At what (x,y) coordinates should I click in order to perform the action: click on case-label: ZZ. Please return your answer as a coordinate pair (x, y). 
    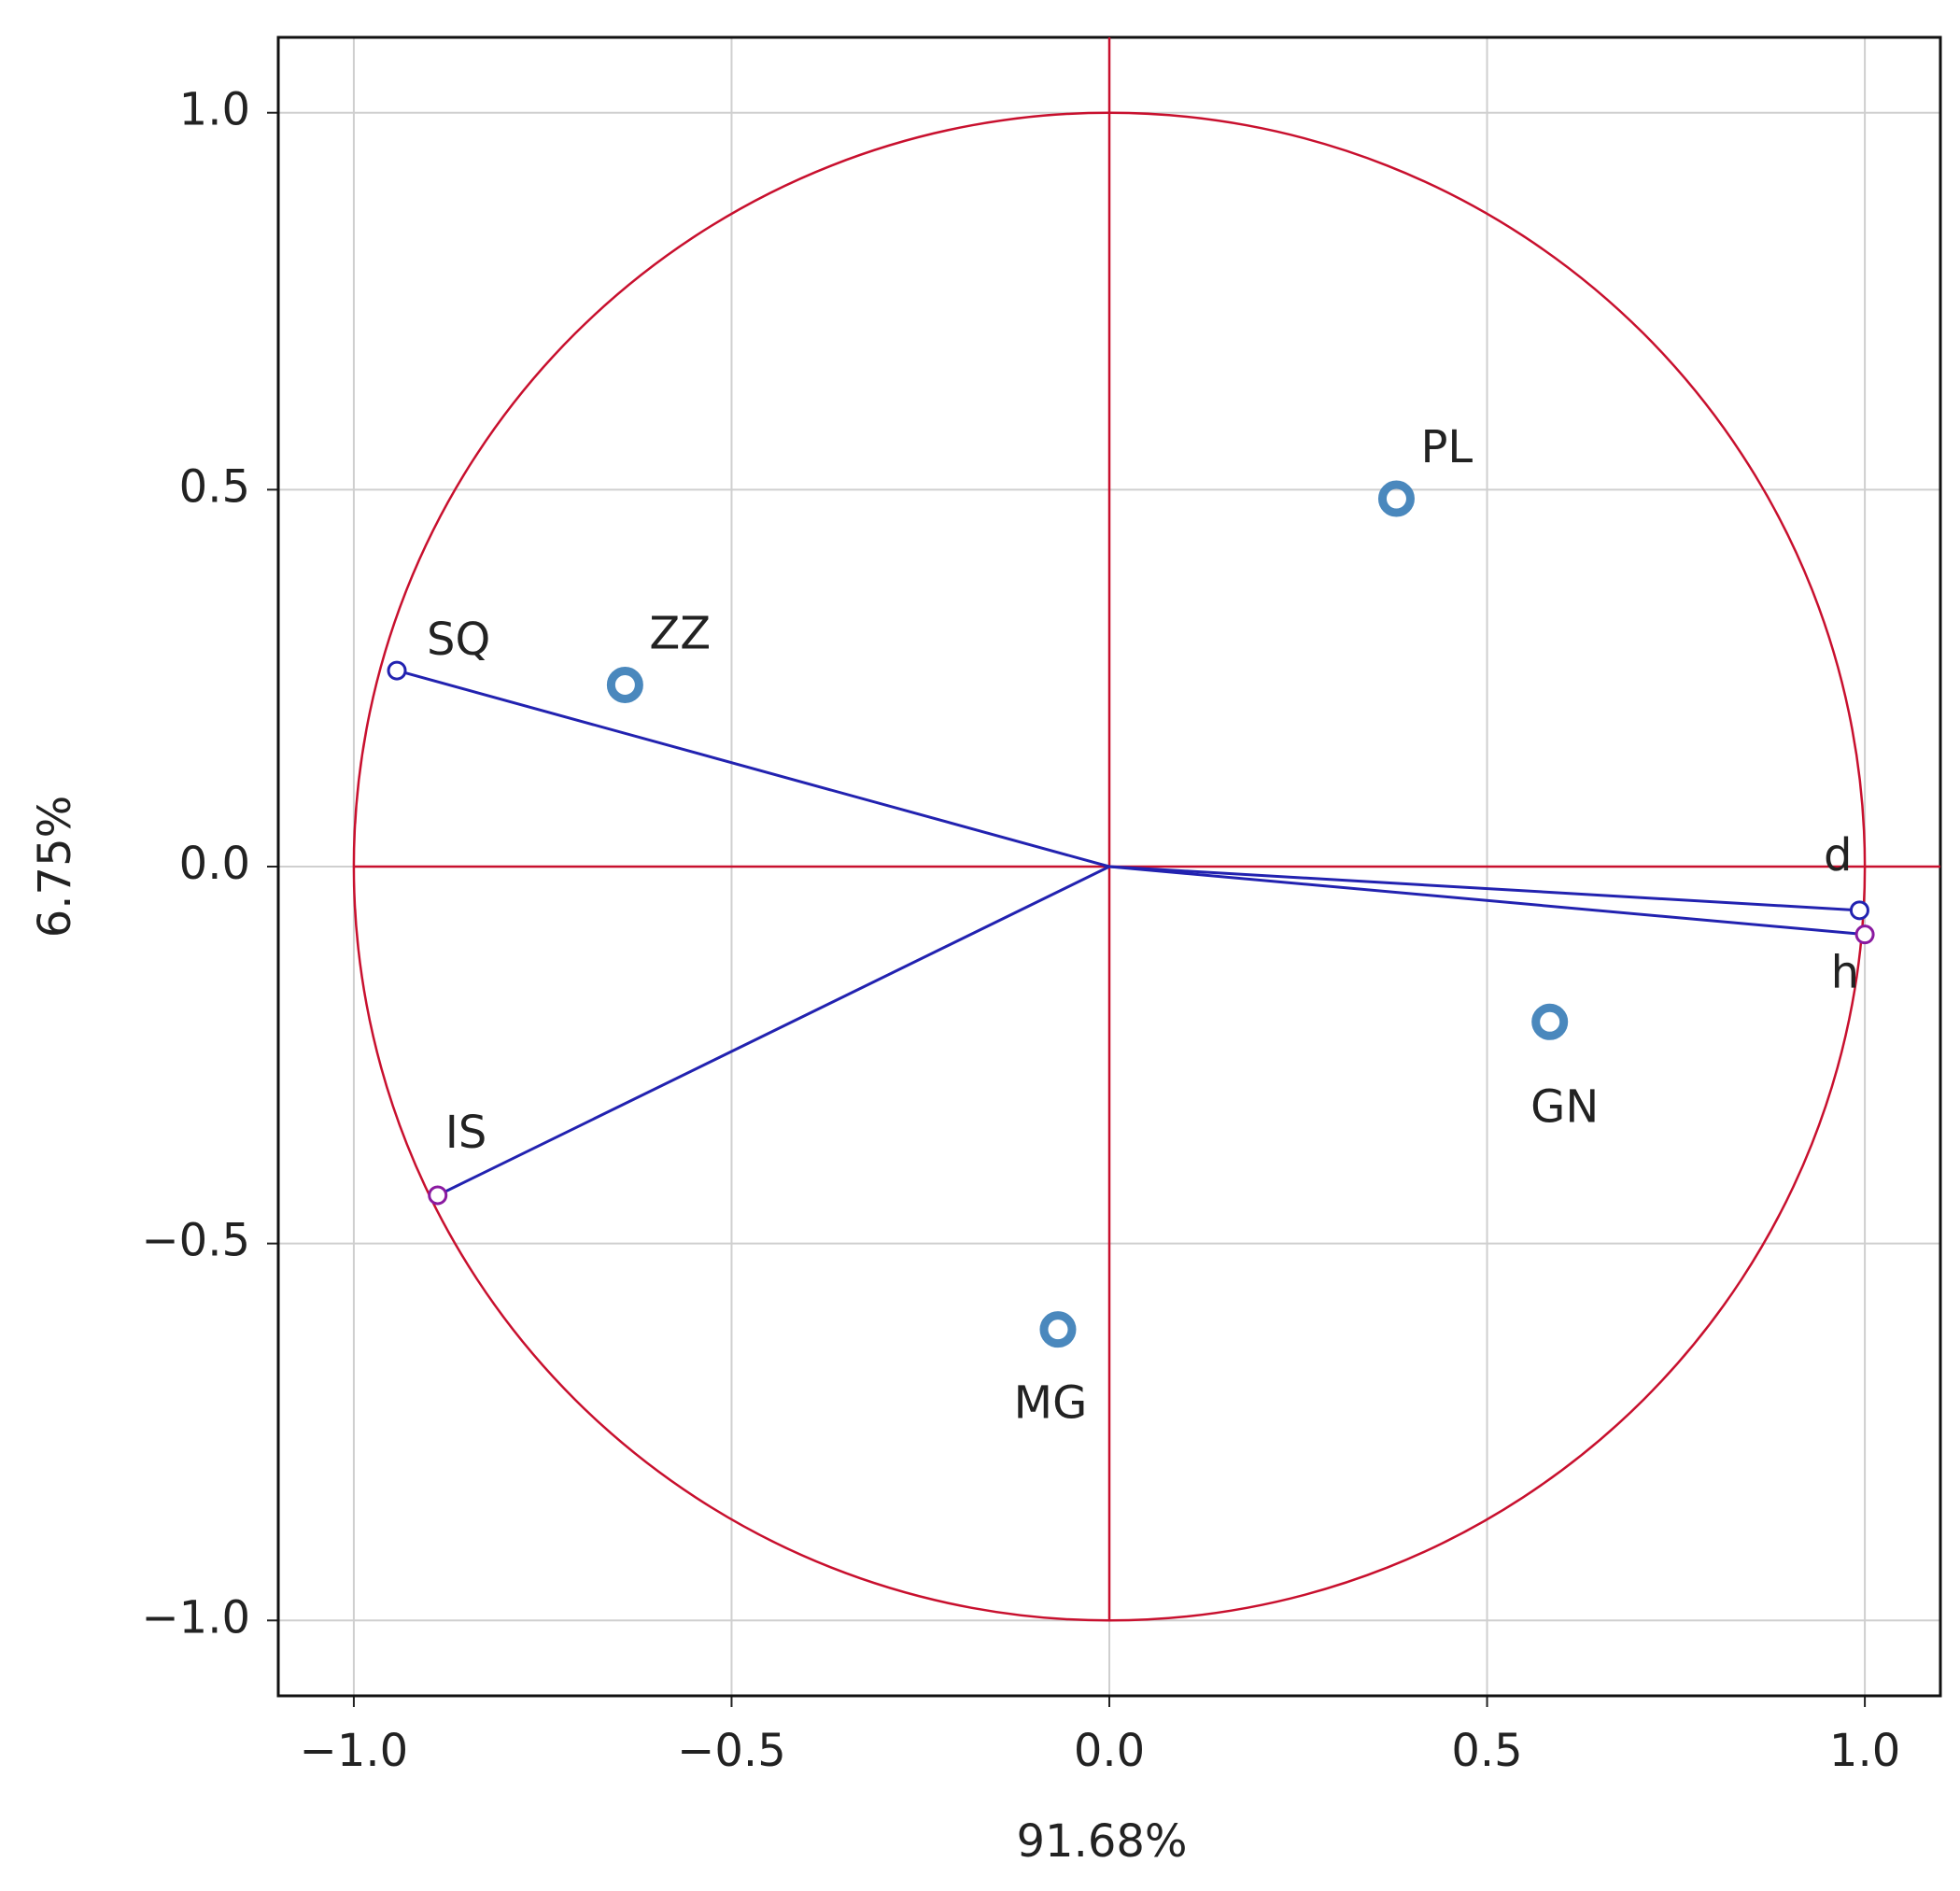
    Looking at the image, I should click on (680, 633).